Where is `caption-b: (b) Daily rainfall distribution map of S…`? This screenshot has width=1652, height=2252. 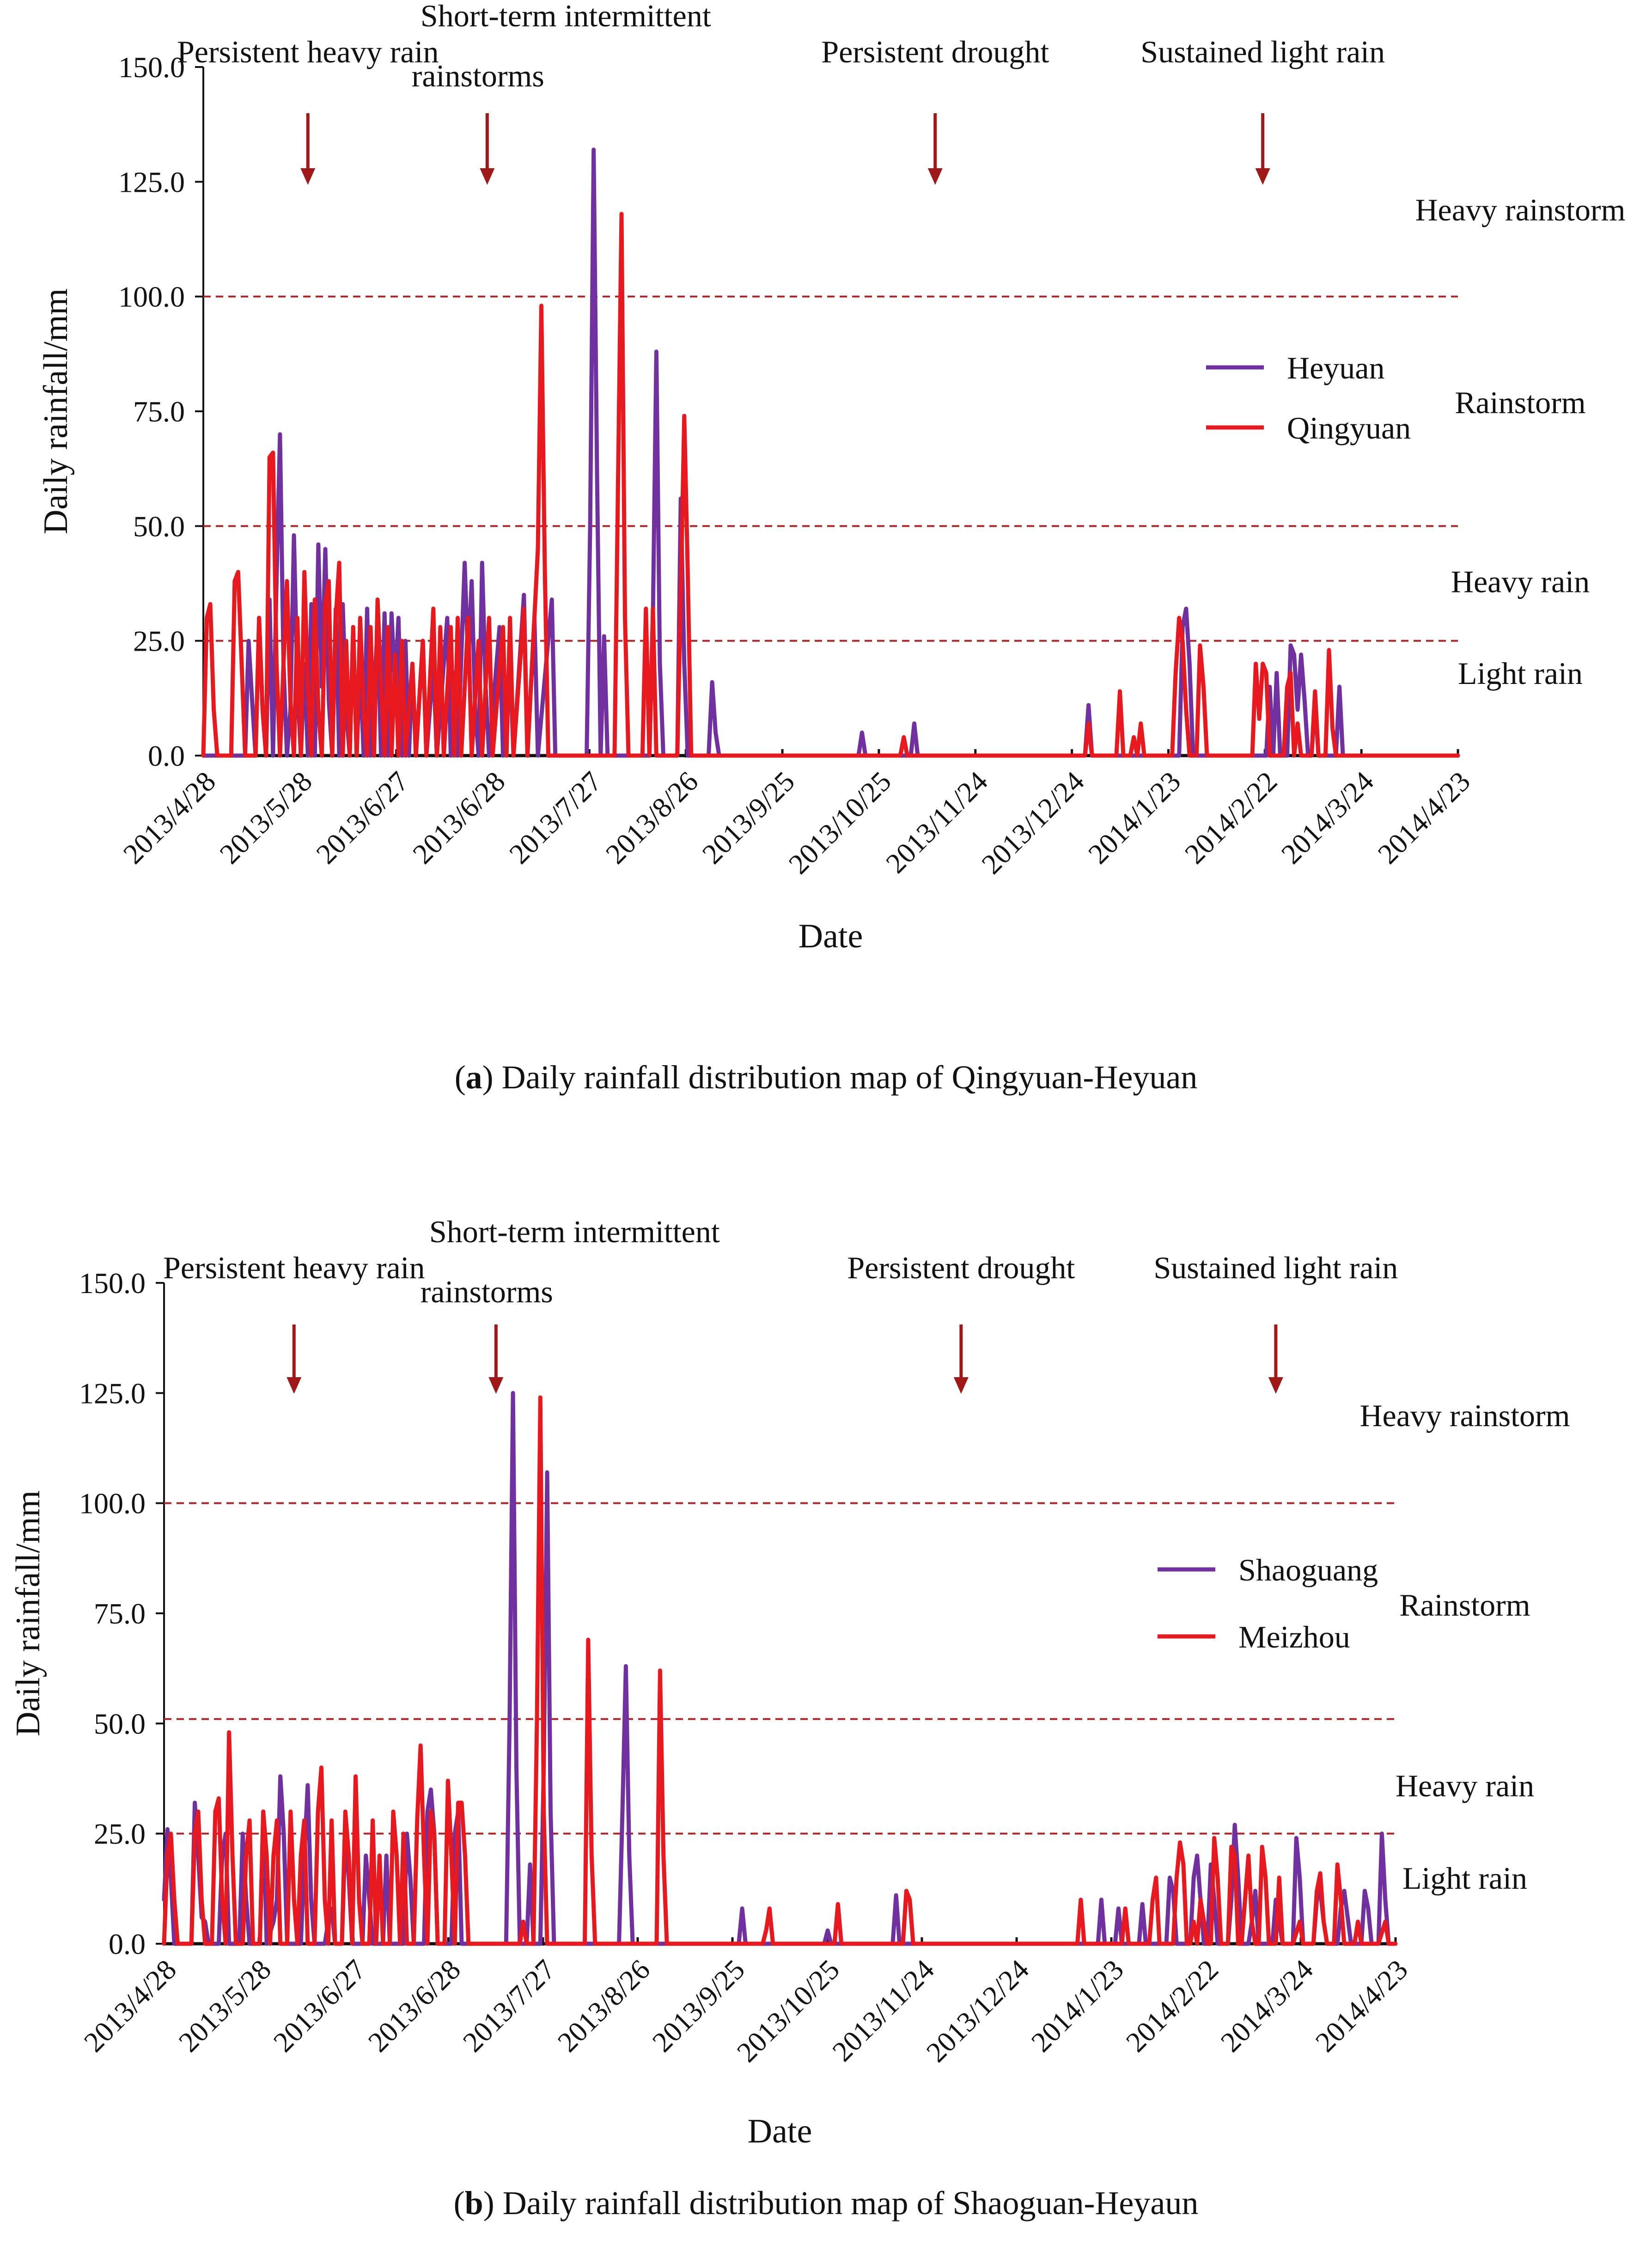 caption-b: (b) Daily rainfall distribution map of S… is located at coordinates (826, 2203).